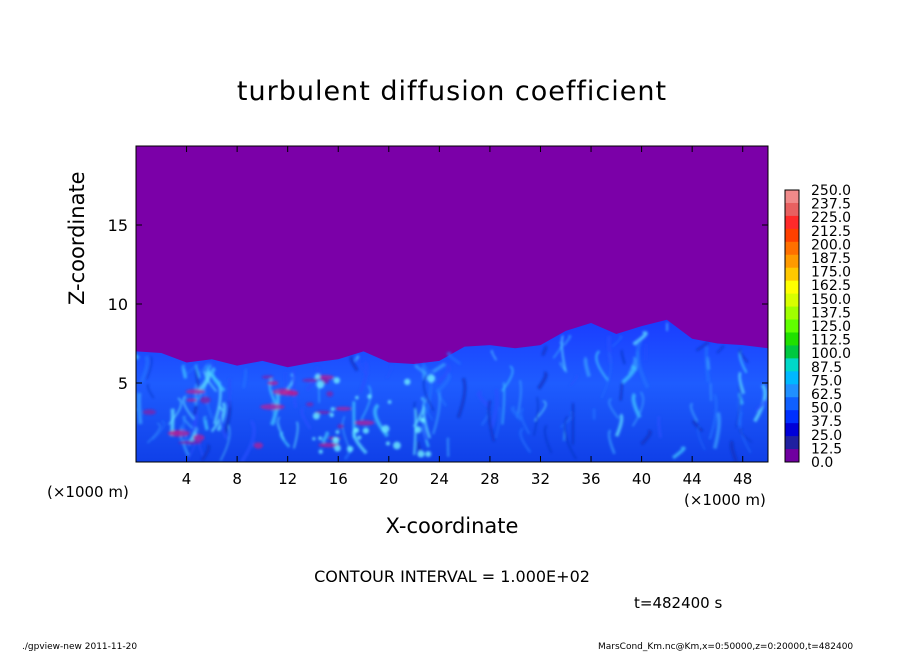  What do you see at coordinates (80, 647) in the screenshot?
I see `footer-left: ./gpview-new 2011-11-20` at bounding box center [80, 647].